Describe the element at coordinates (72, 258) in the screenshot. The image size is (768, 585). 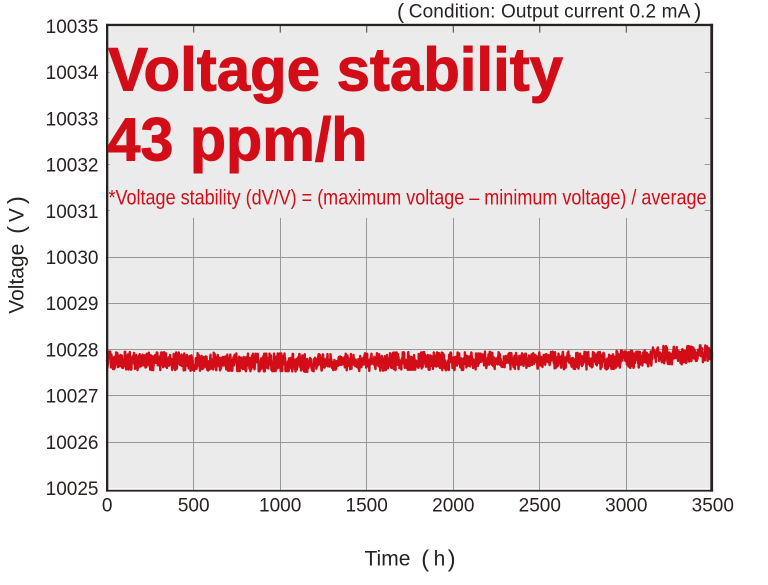
I see `svg-text: 10030` at that location.